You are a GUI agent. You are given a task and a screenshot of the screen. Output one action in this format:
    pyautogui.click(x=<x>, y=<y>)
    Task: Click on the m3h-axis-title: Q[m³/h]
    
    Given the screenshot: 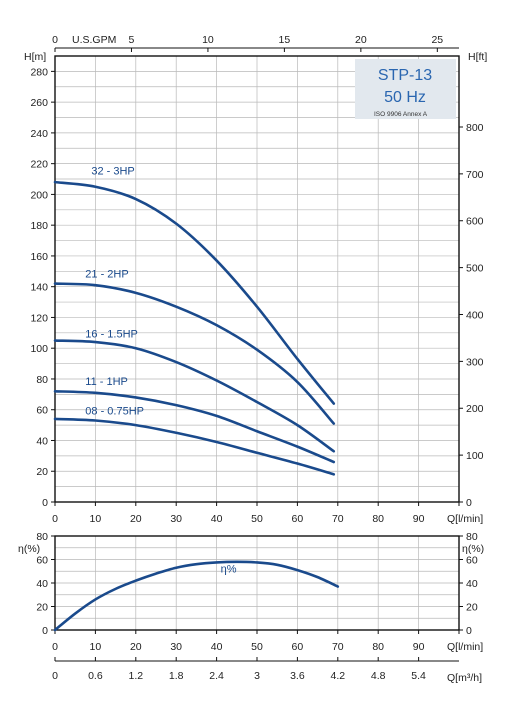 What is the action you would take?
    pyautogui.click(x=464, y=678)
    